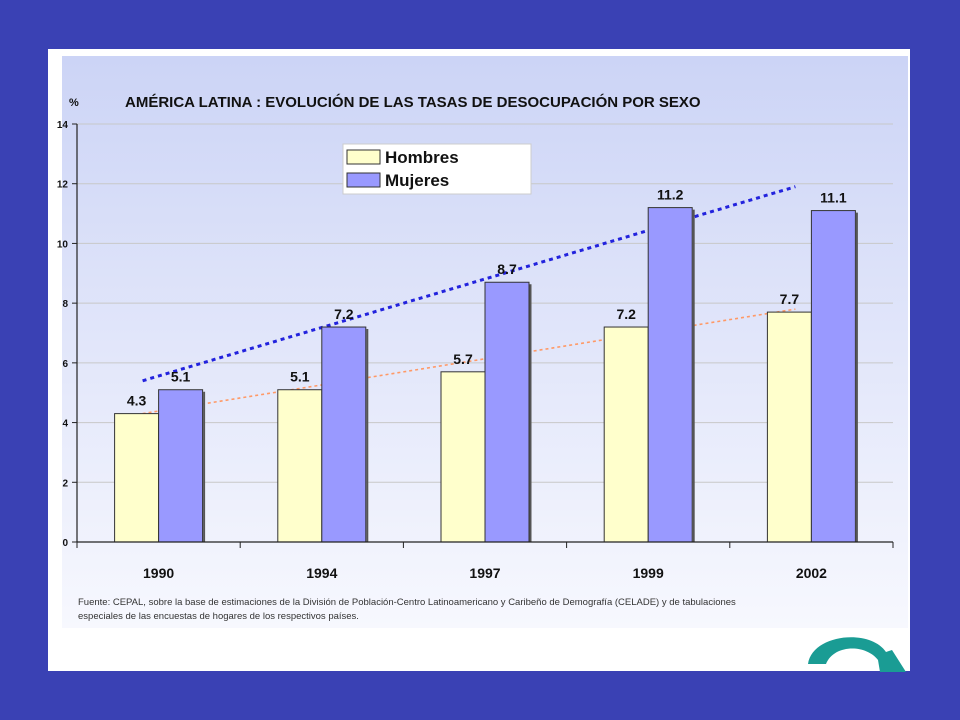 The height and width of the screenshot is (720, 960). What do you see at coordinates (484, 573) in the screenshot?
I see `x-category-label: 1997` at bounding box center [484, 573].